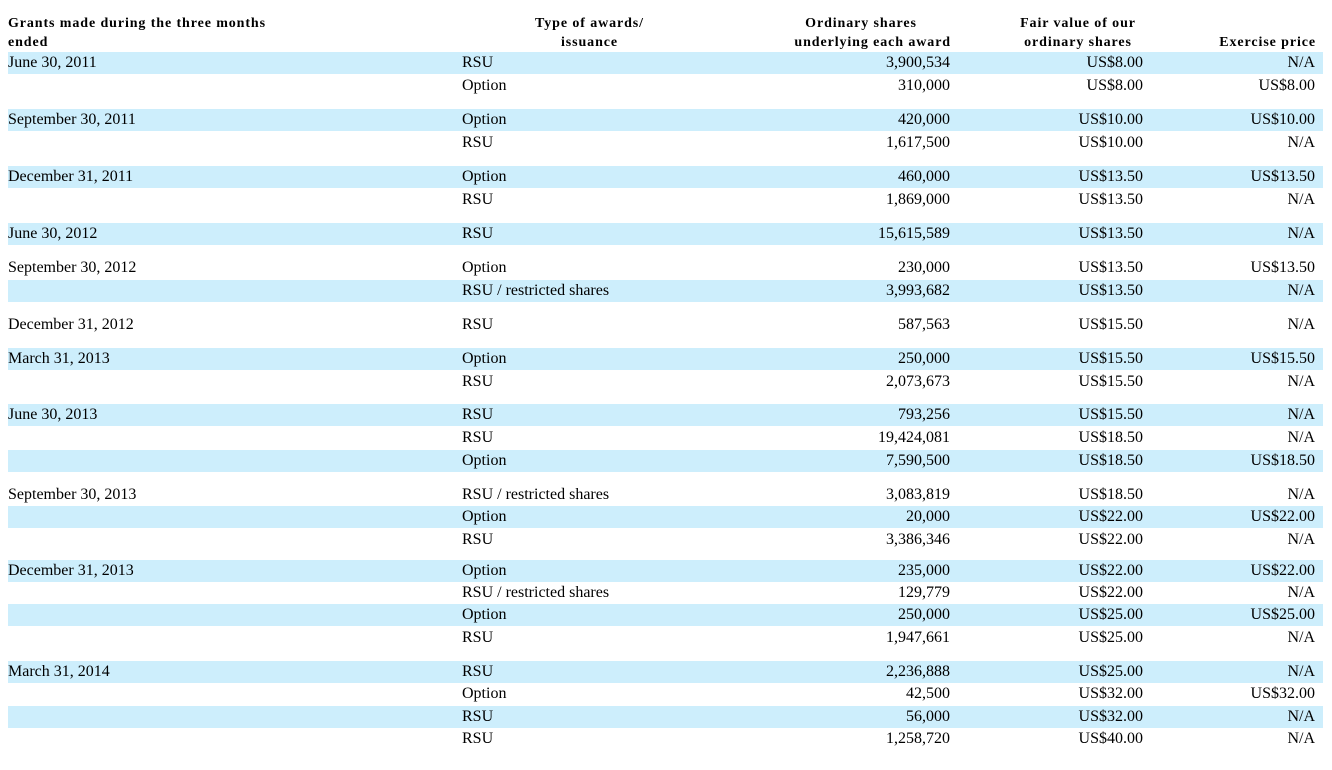 The height and width of the screenshot is (770, 1332). What do you see at coordinates (918, 290) in the screenshot?
I see `row-shares: 3,993,682` at bounding box center [918, 290].